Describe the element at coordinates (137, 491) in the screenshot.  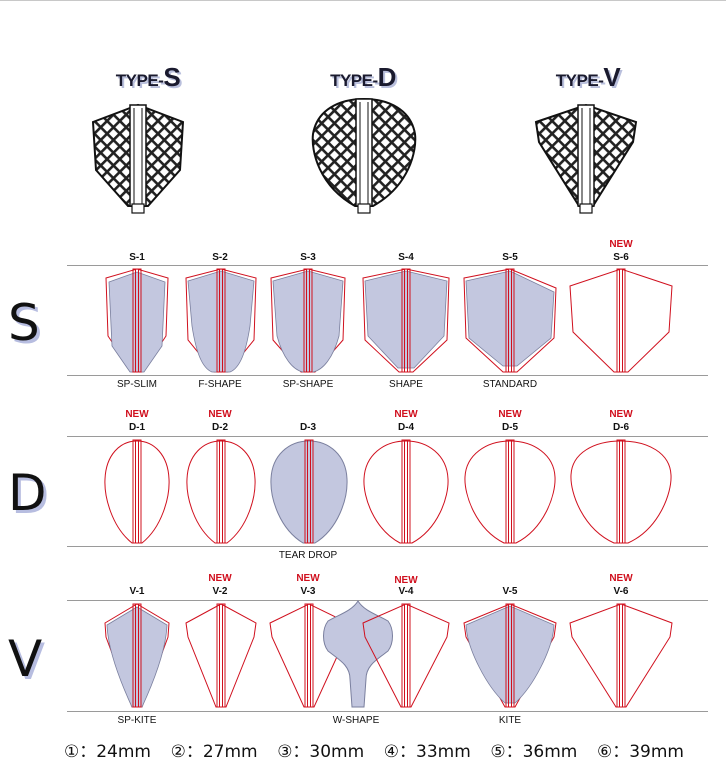
I see `flight-d1` at that location.